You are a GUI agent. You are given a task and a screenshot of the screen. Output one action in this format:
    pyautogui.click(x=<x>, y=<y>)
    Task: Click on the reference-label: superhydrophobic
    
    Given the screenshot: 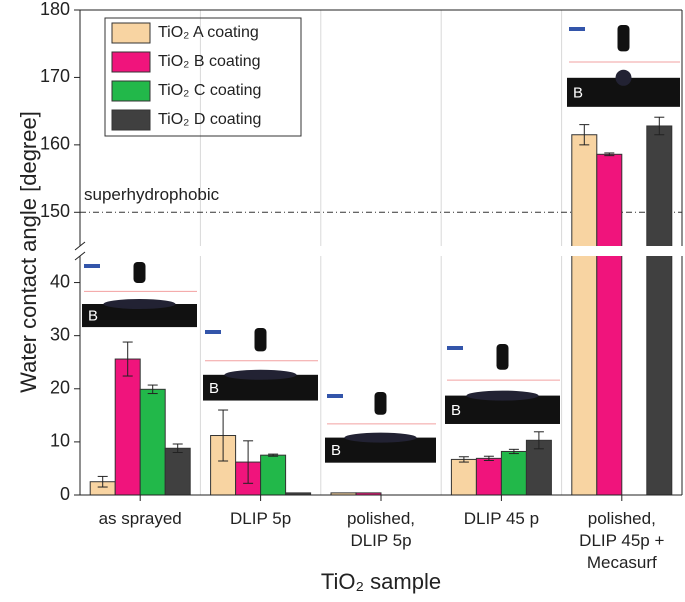 What is the action you would take?
    pyautogui.click(x=152, y=194)
    